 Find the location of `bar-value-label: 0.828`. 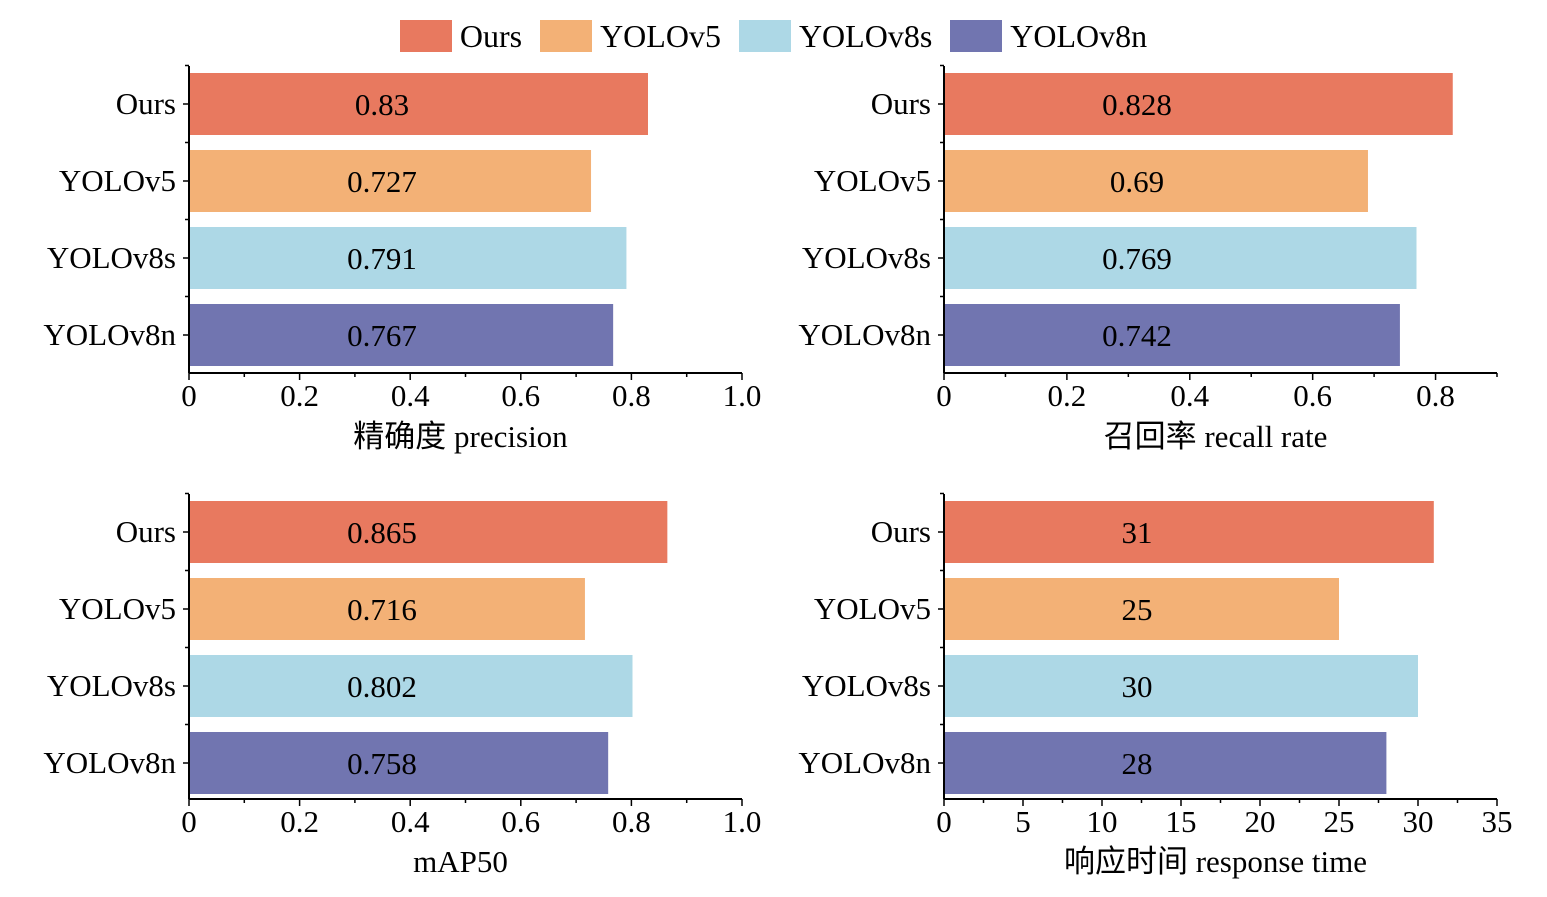

bar-value-label: 0.828 is located at coordinates (1137, 104).